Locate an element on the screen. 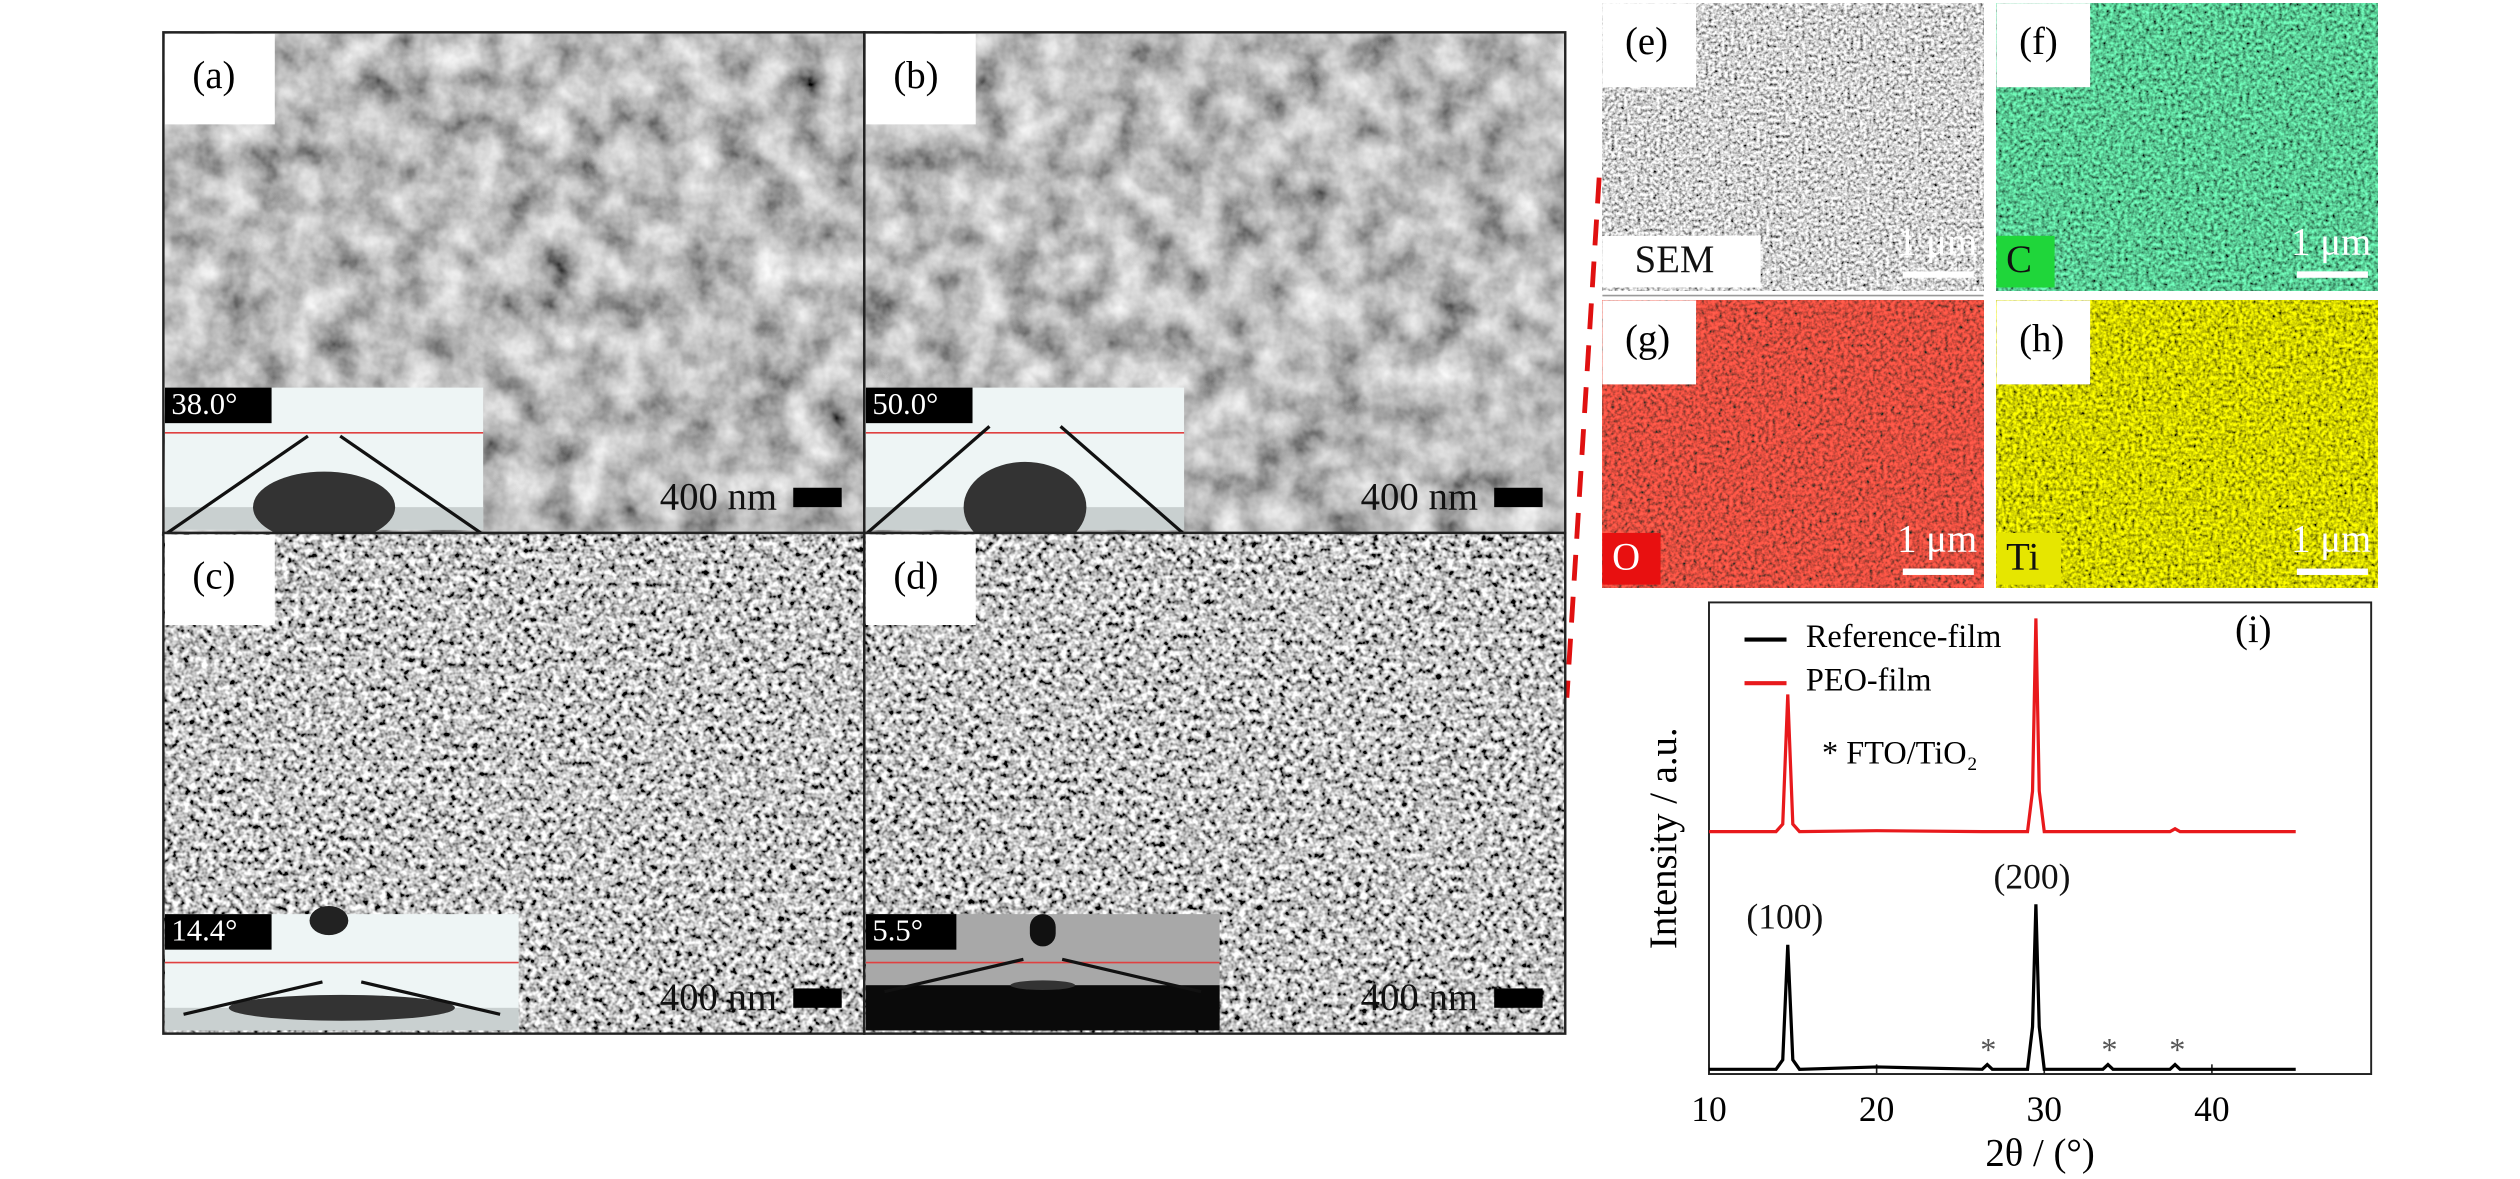  needle-drop is located at coordinates (1042, 930).